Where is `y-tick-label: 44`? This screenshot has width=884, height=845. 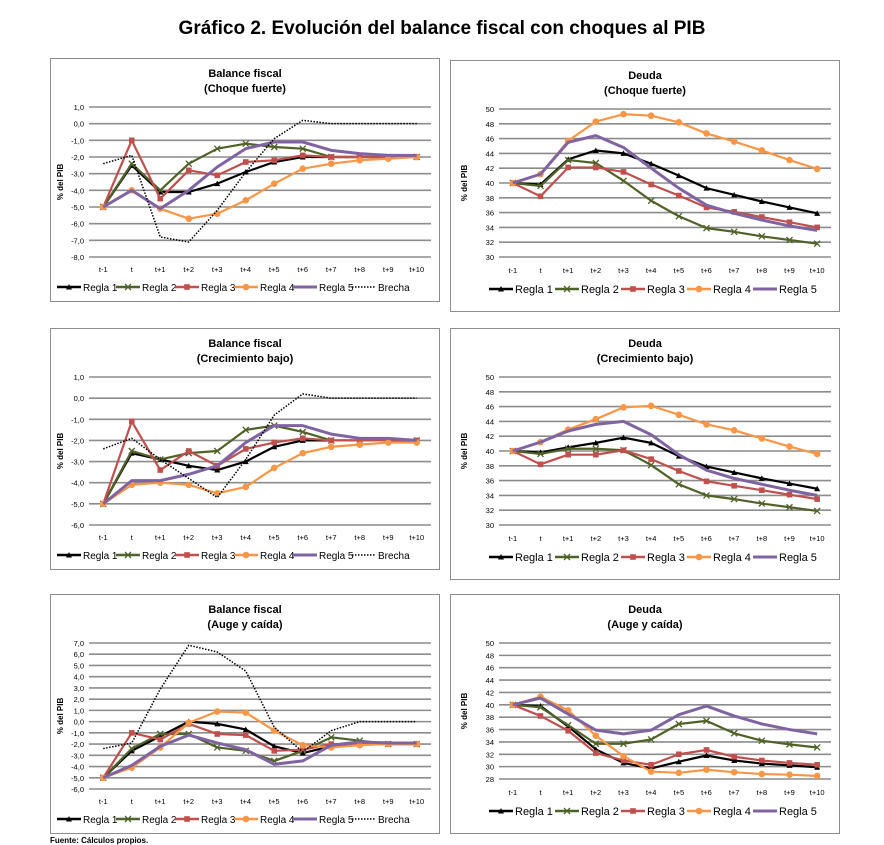 y-tick-label: 44 is located at coordinates (490, 421).